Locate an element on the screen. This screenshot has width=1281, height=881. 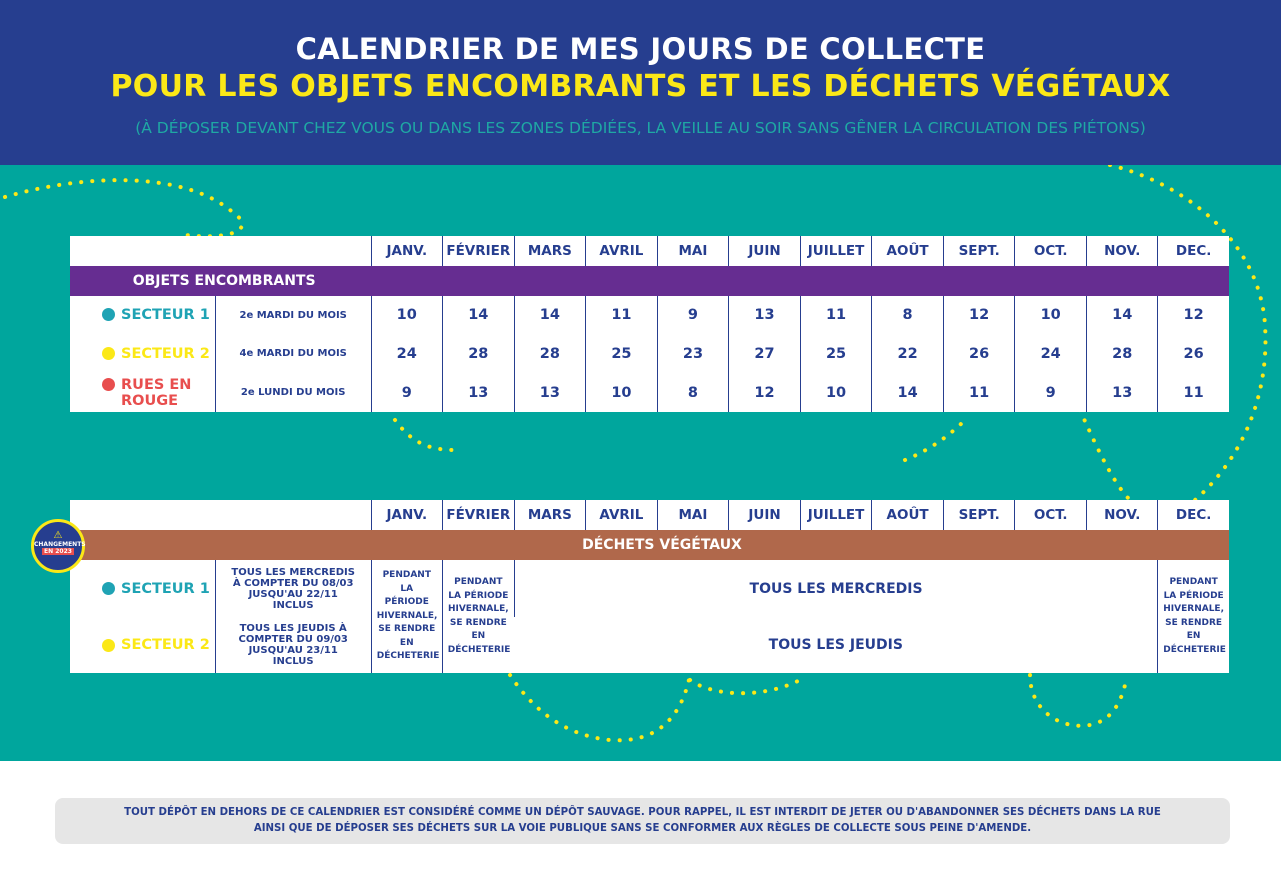
rule-cell: 2e MARDI DU MOIS is located at coordinates (293, 315).